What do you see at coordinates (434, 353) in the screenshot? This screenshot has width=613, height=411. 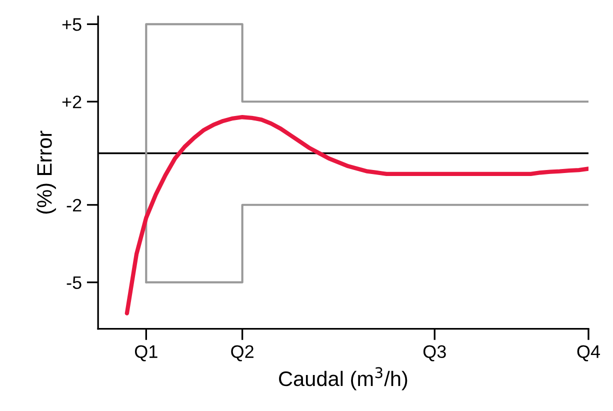 I see `x-tick-label: Q3` at bounding box center [434, 353].